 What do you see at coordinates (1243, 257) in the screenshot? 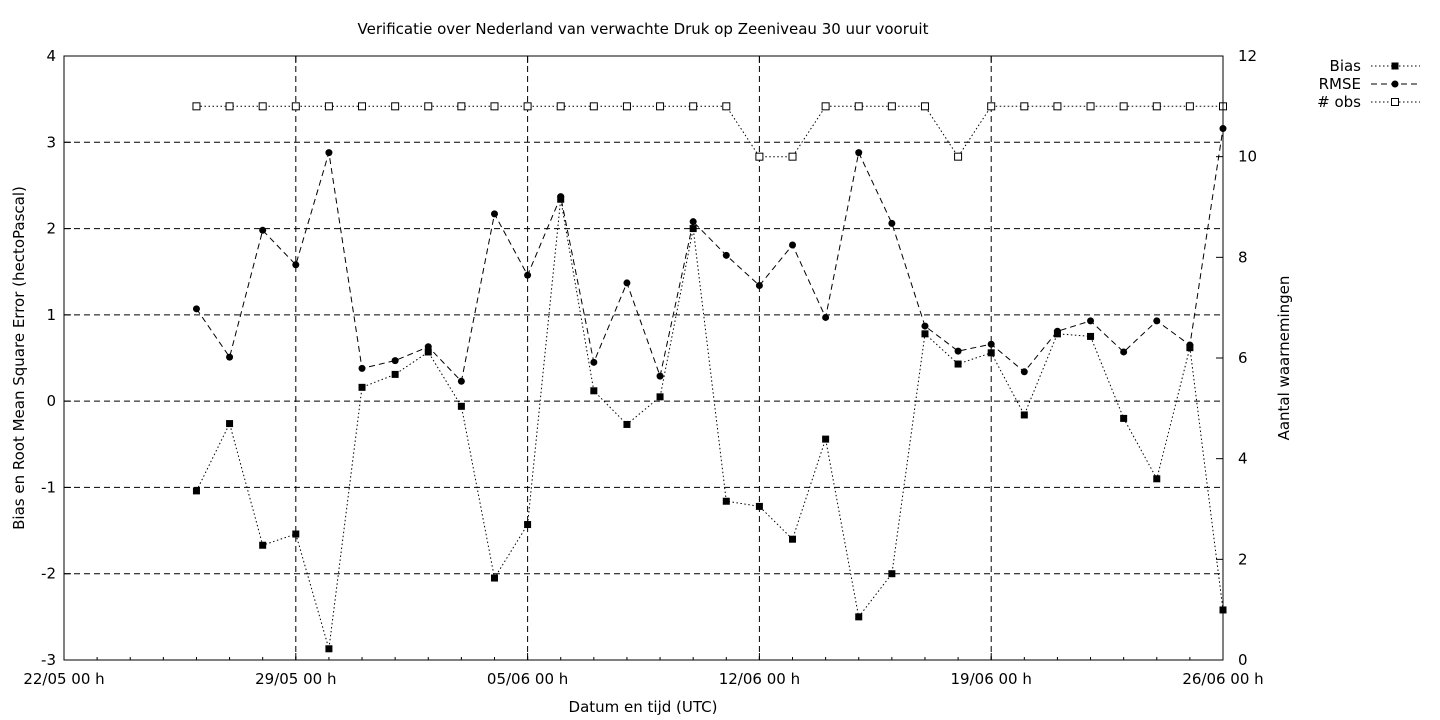
I see `y2-tick-label: 8` at bounding box center [1243, 257].